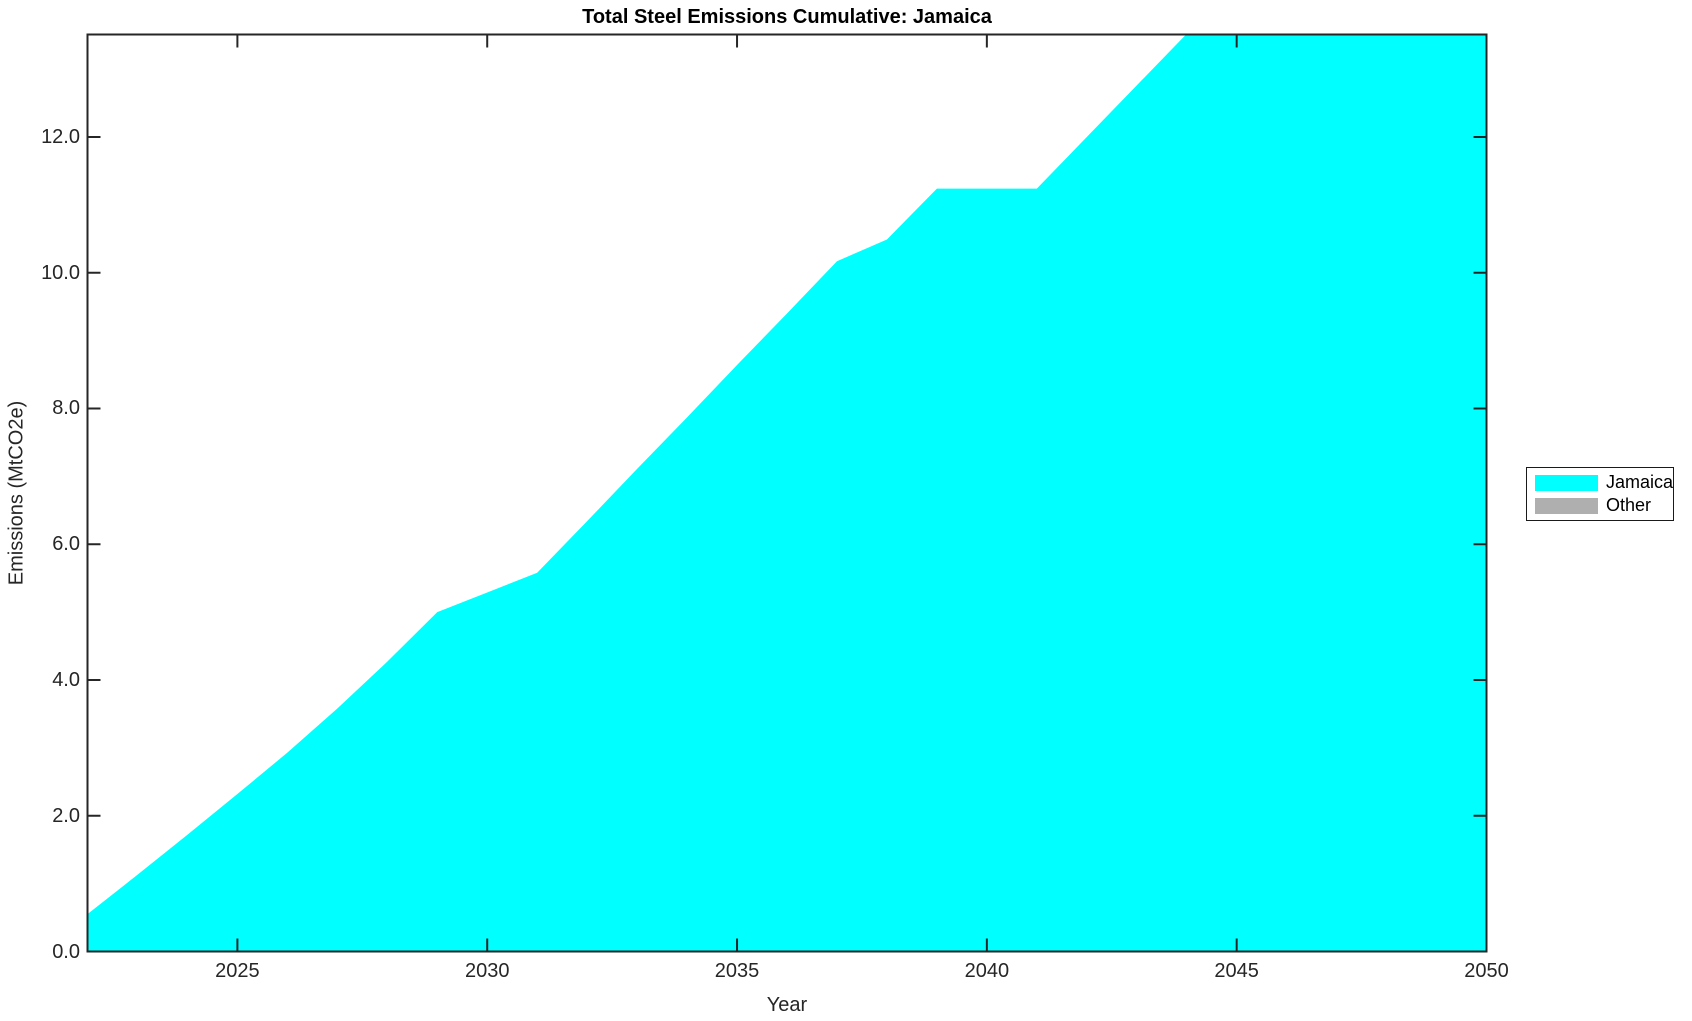 Image resolution: width=1692 pixels, height=1021 pixels. What do you see at coordinates (1566, 482) in the screenshot?
I see `legend-swatch-jamaica` at bounding box center [1566, 482].